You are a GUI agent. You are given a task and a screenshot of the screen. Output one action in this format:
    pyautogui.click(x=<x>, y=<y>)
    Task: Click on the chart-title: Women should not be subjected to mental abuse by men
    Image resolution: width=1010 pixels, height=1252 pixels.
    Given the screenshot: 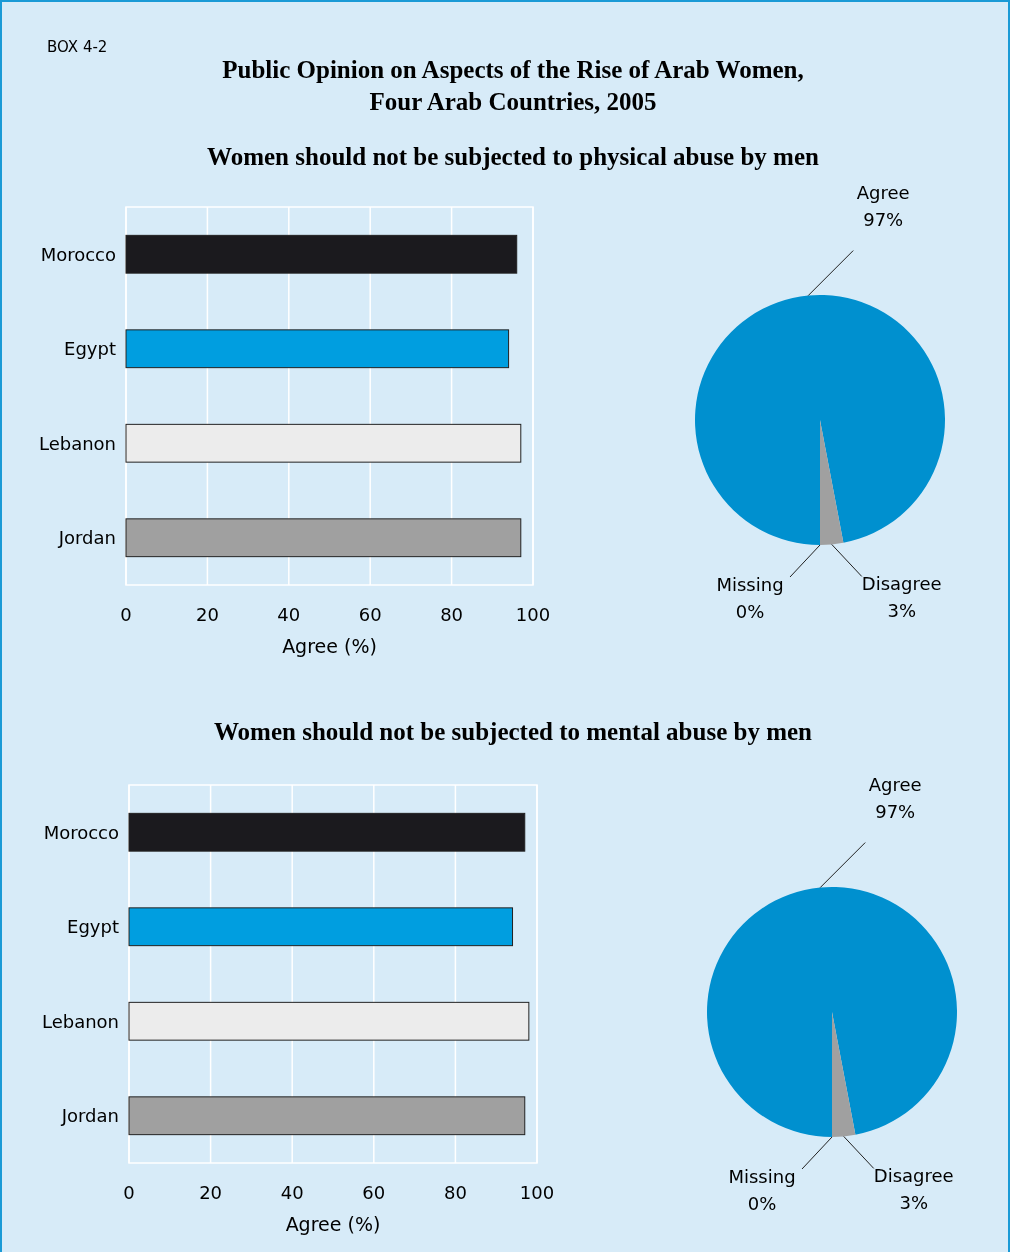 What is the action you would take?
    pyautogui.click(x=513, y=731)
    